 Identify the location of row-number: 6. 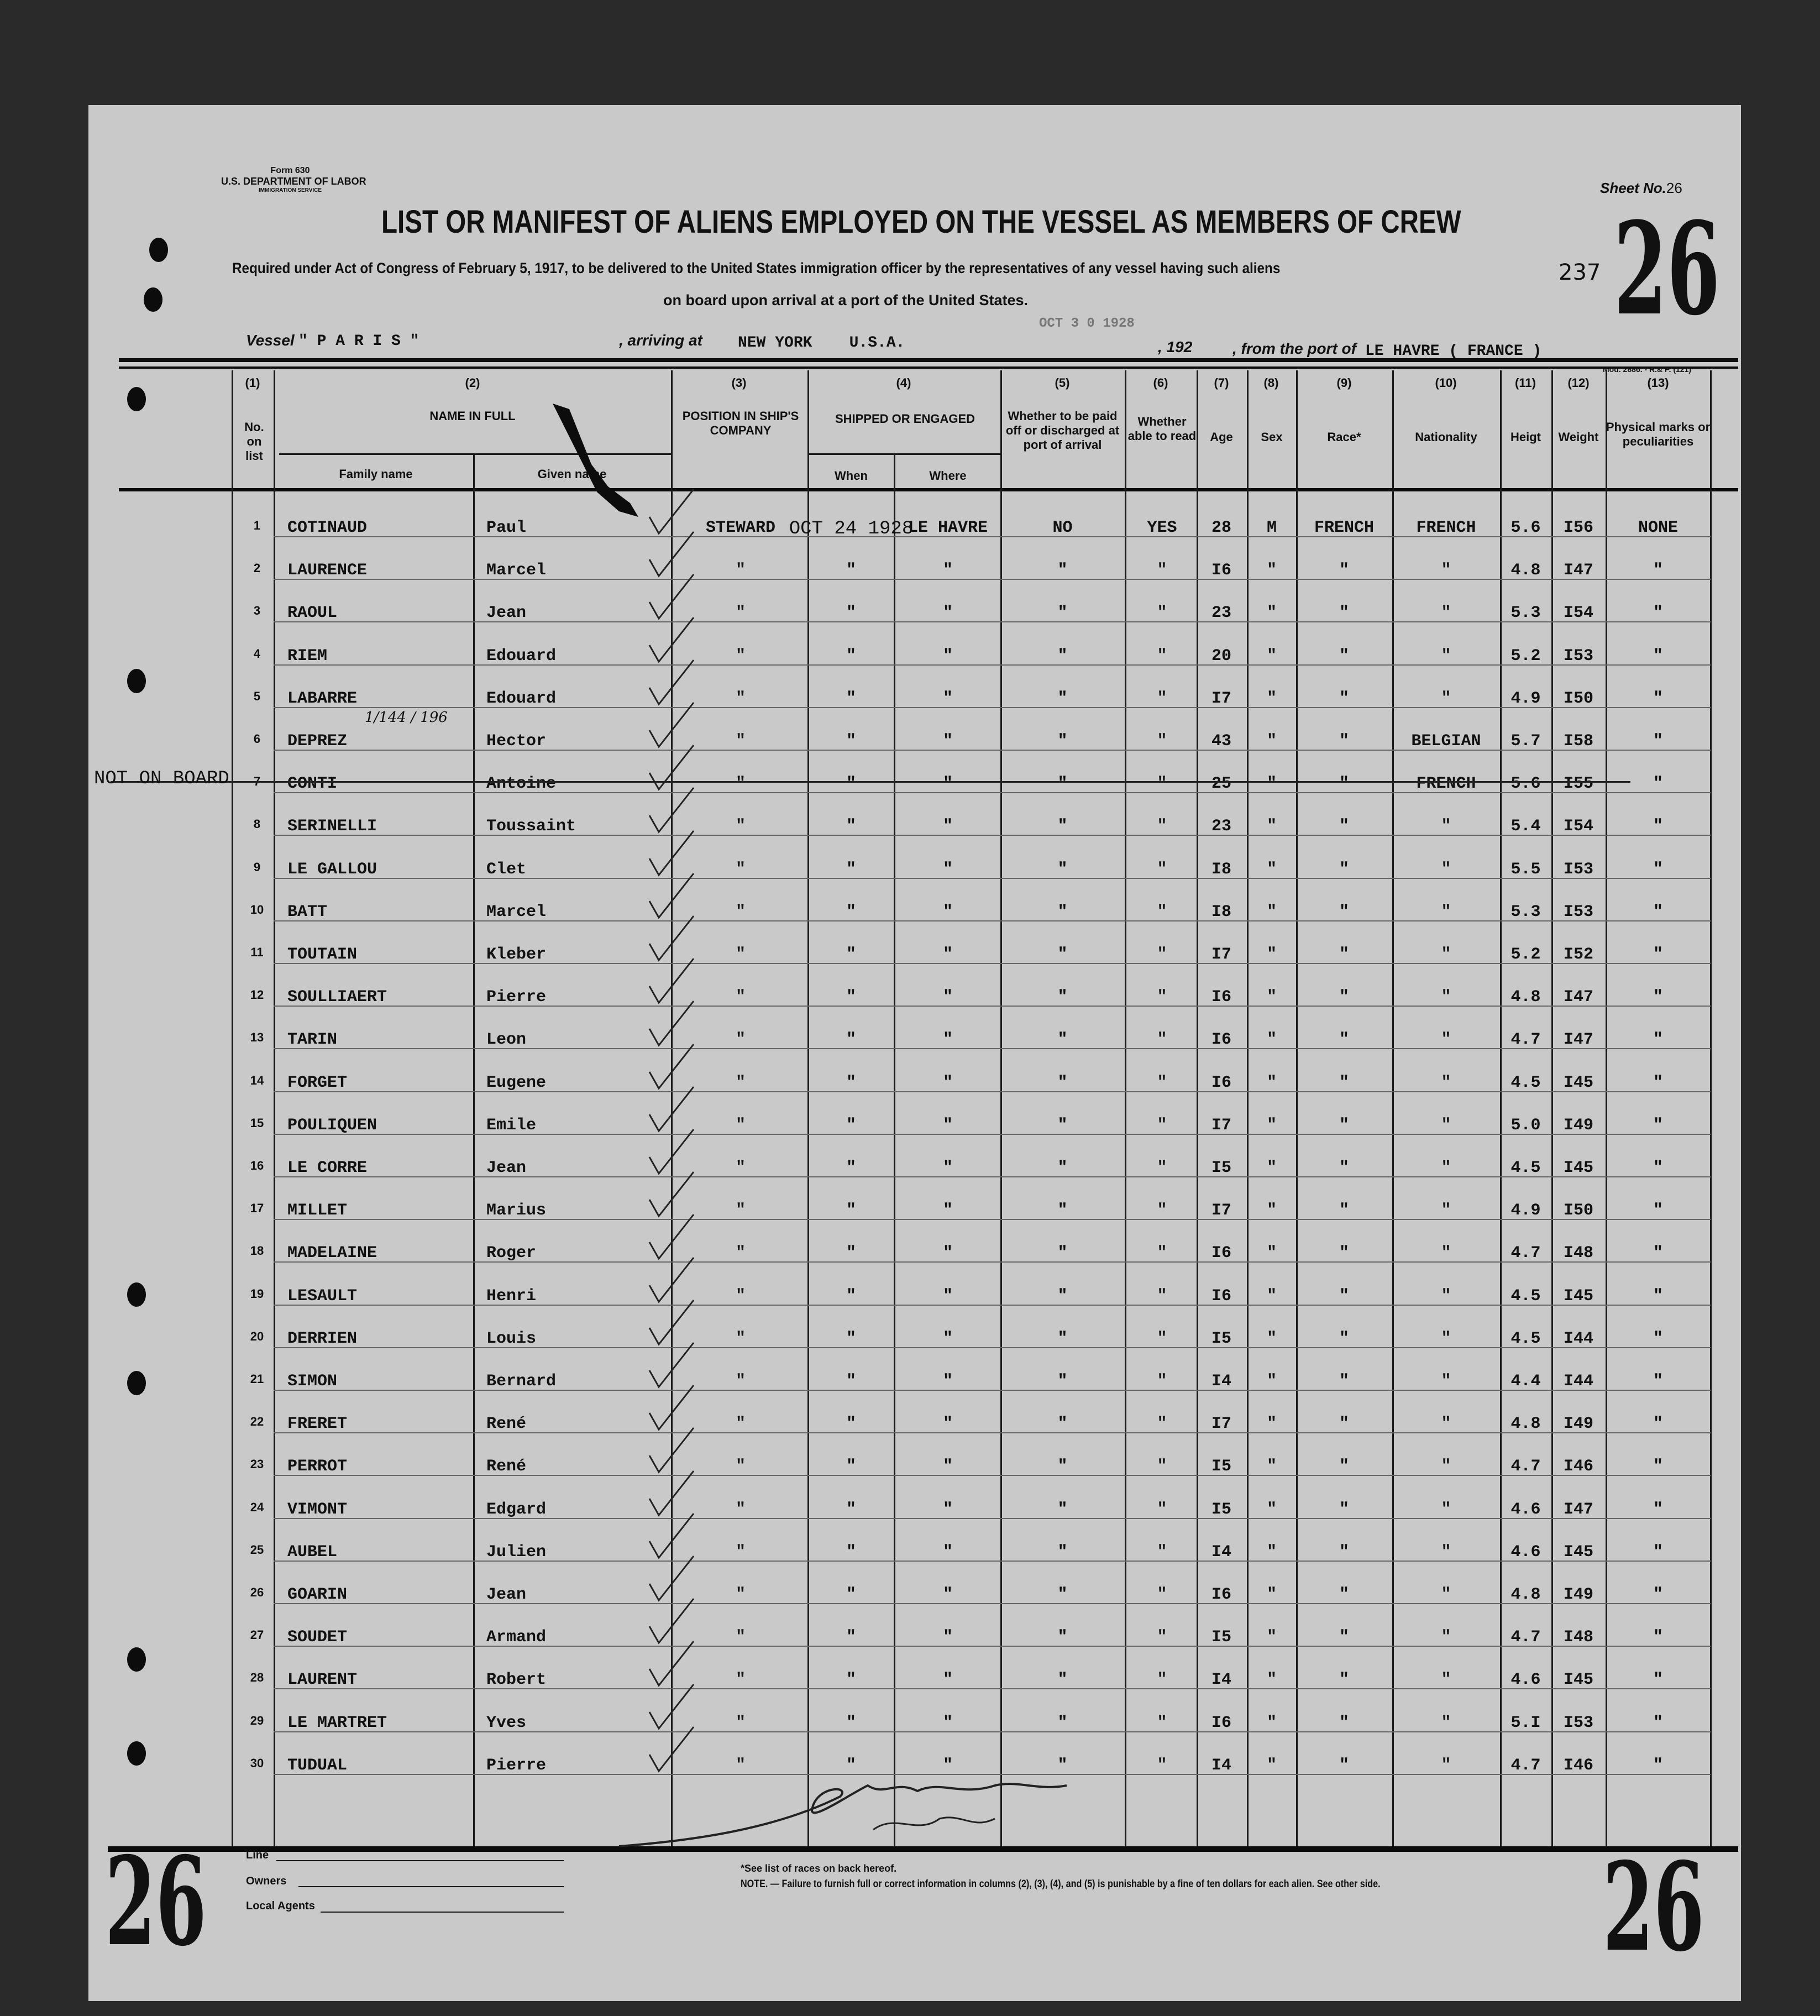
(257, 739).